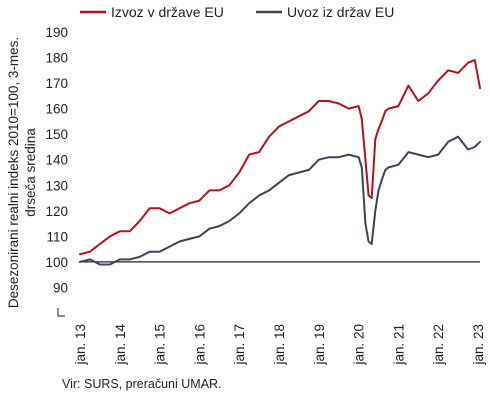 The height and width of the screenshot is (400, 490). I want to click on x-tick-label: jan. 15, so click(160, 345).